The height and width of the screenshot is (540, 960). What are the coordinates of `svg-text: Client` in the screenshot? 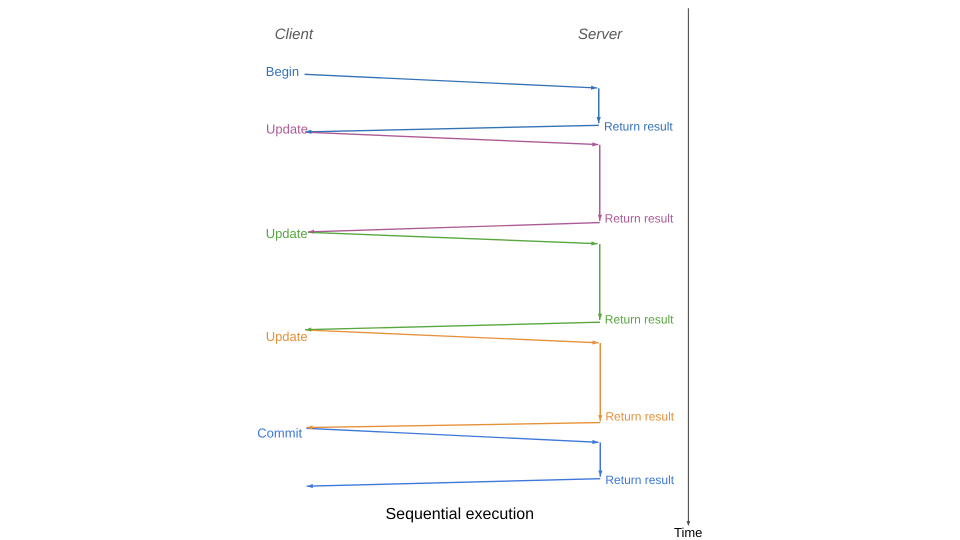 It's located at (294, 34).